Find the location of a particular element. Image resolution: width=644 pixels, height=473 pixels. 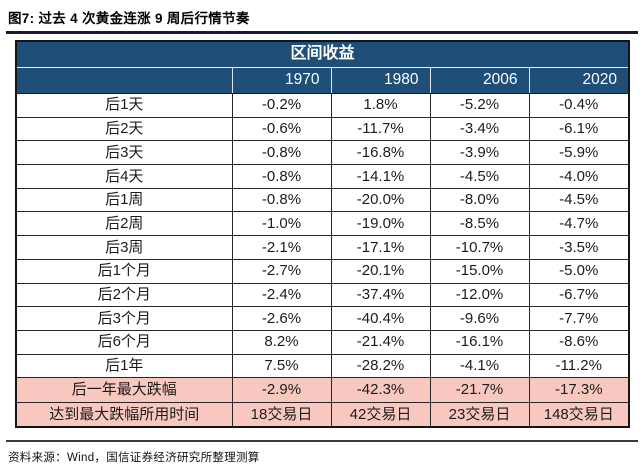

cell-value: -11.2% is located at coordinates (579, 366).